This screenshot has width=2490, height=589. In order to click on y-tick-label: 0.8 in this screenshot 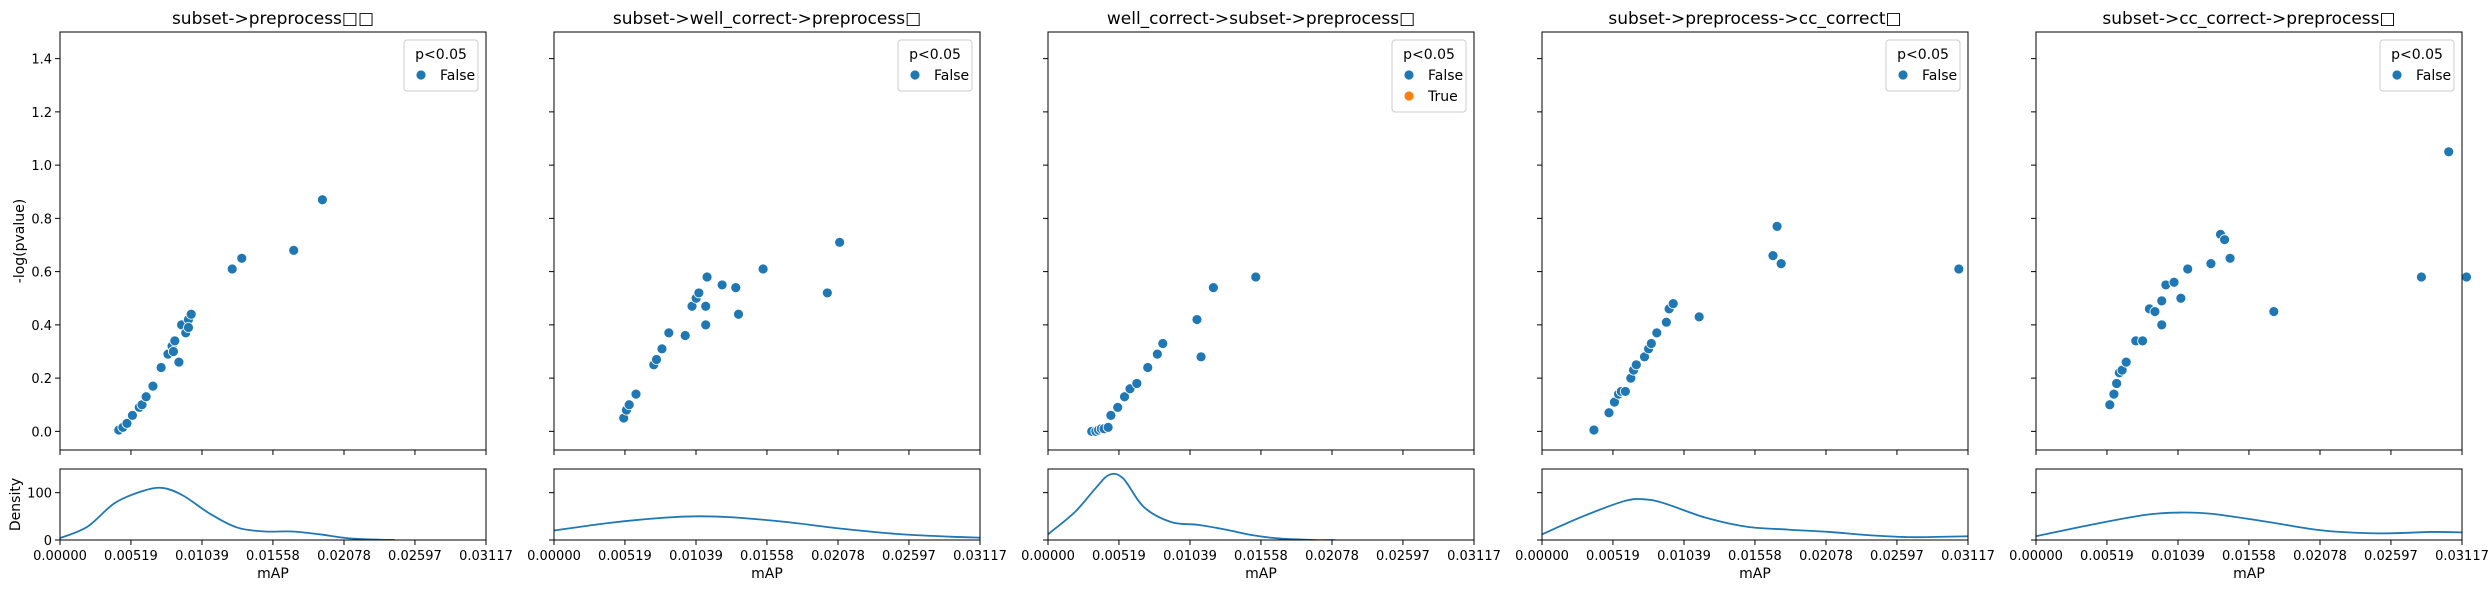, I will do `click(41, 219)`.